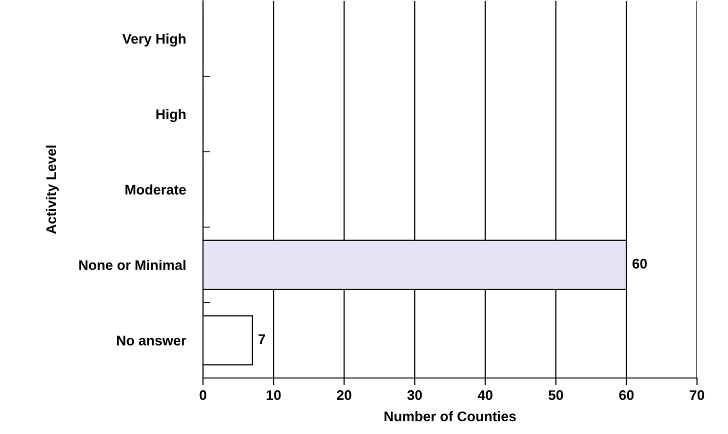  I want to click on x-axis-title: Number of Counties, so click(450, 416).